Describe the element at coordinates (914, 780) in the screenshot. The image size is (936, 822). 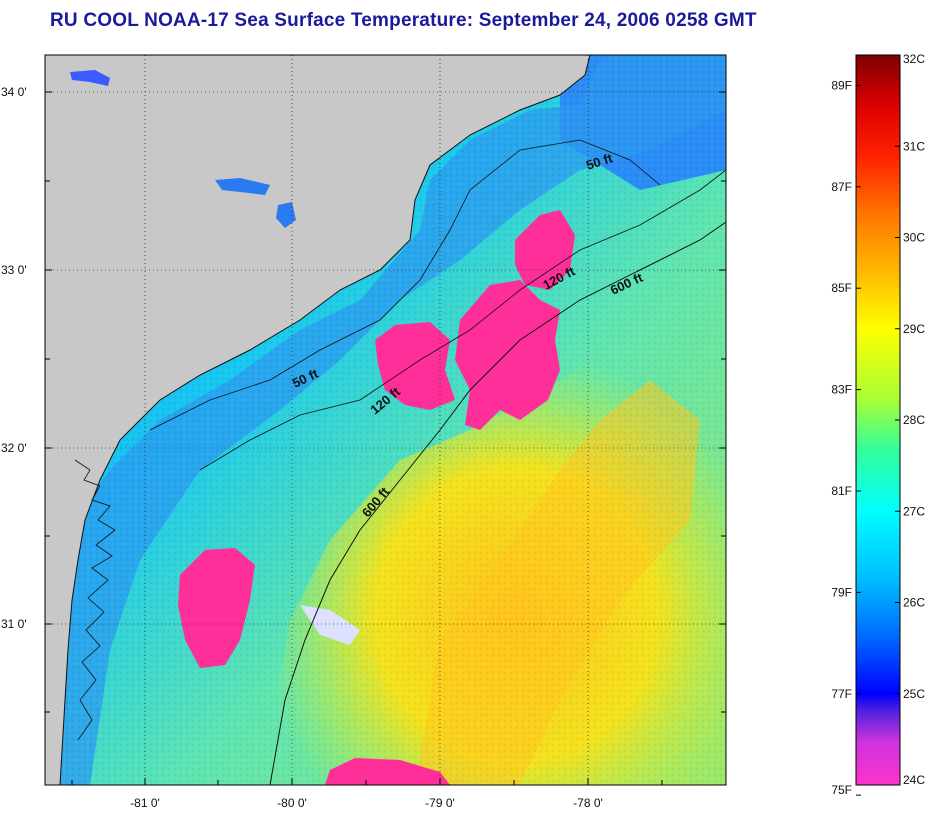
I see `colorbar-celsius-label: 24C` at that location.